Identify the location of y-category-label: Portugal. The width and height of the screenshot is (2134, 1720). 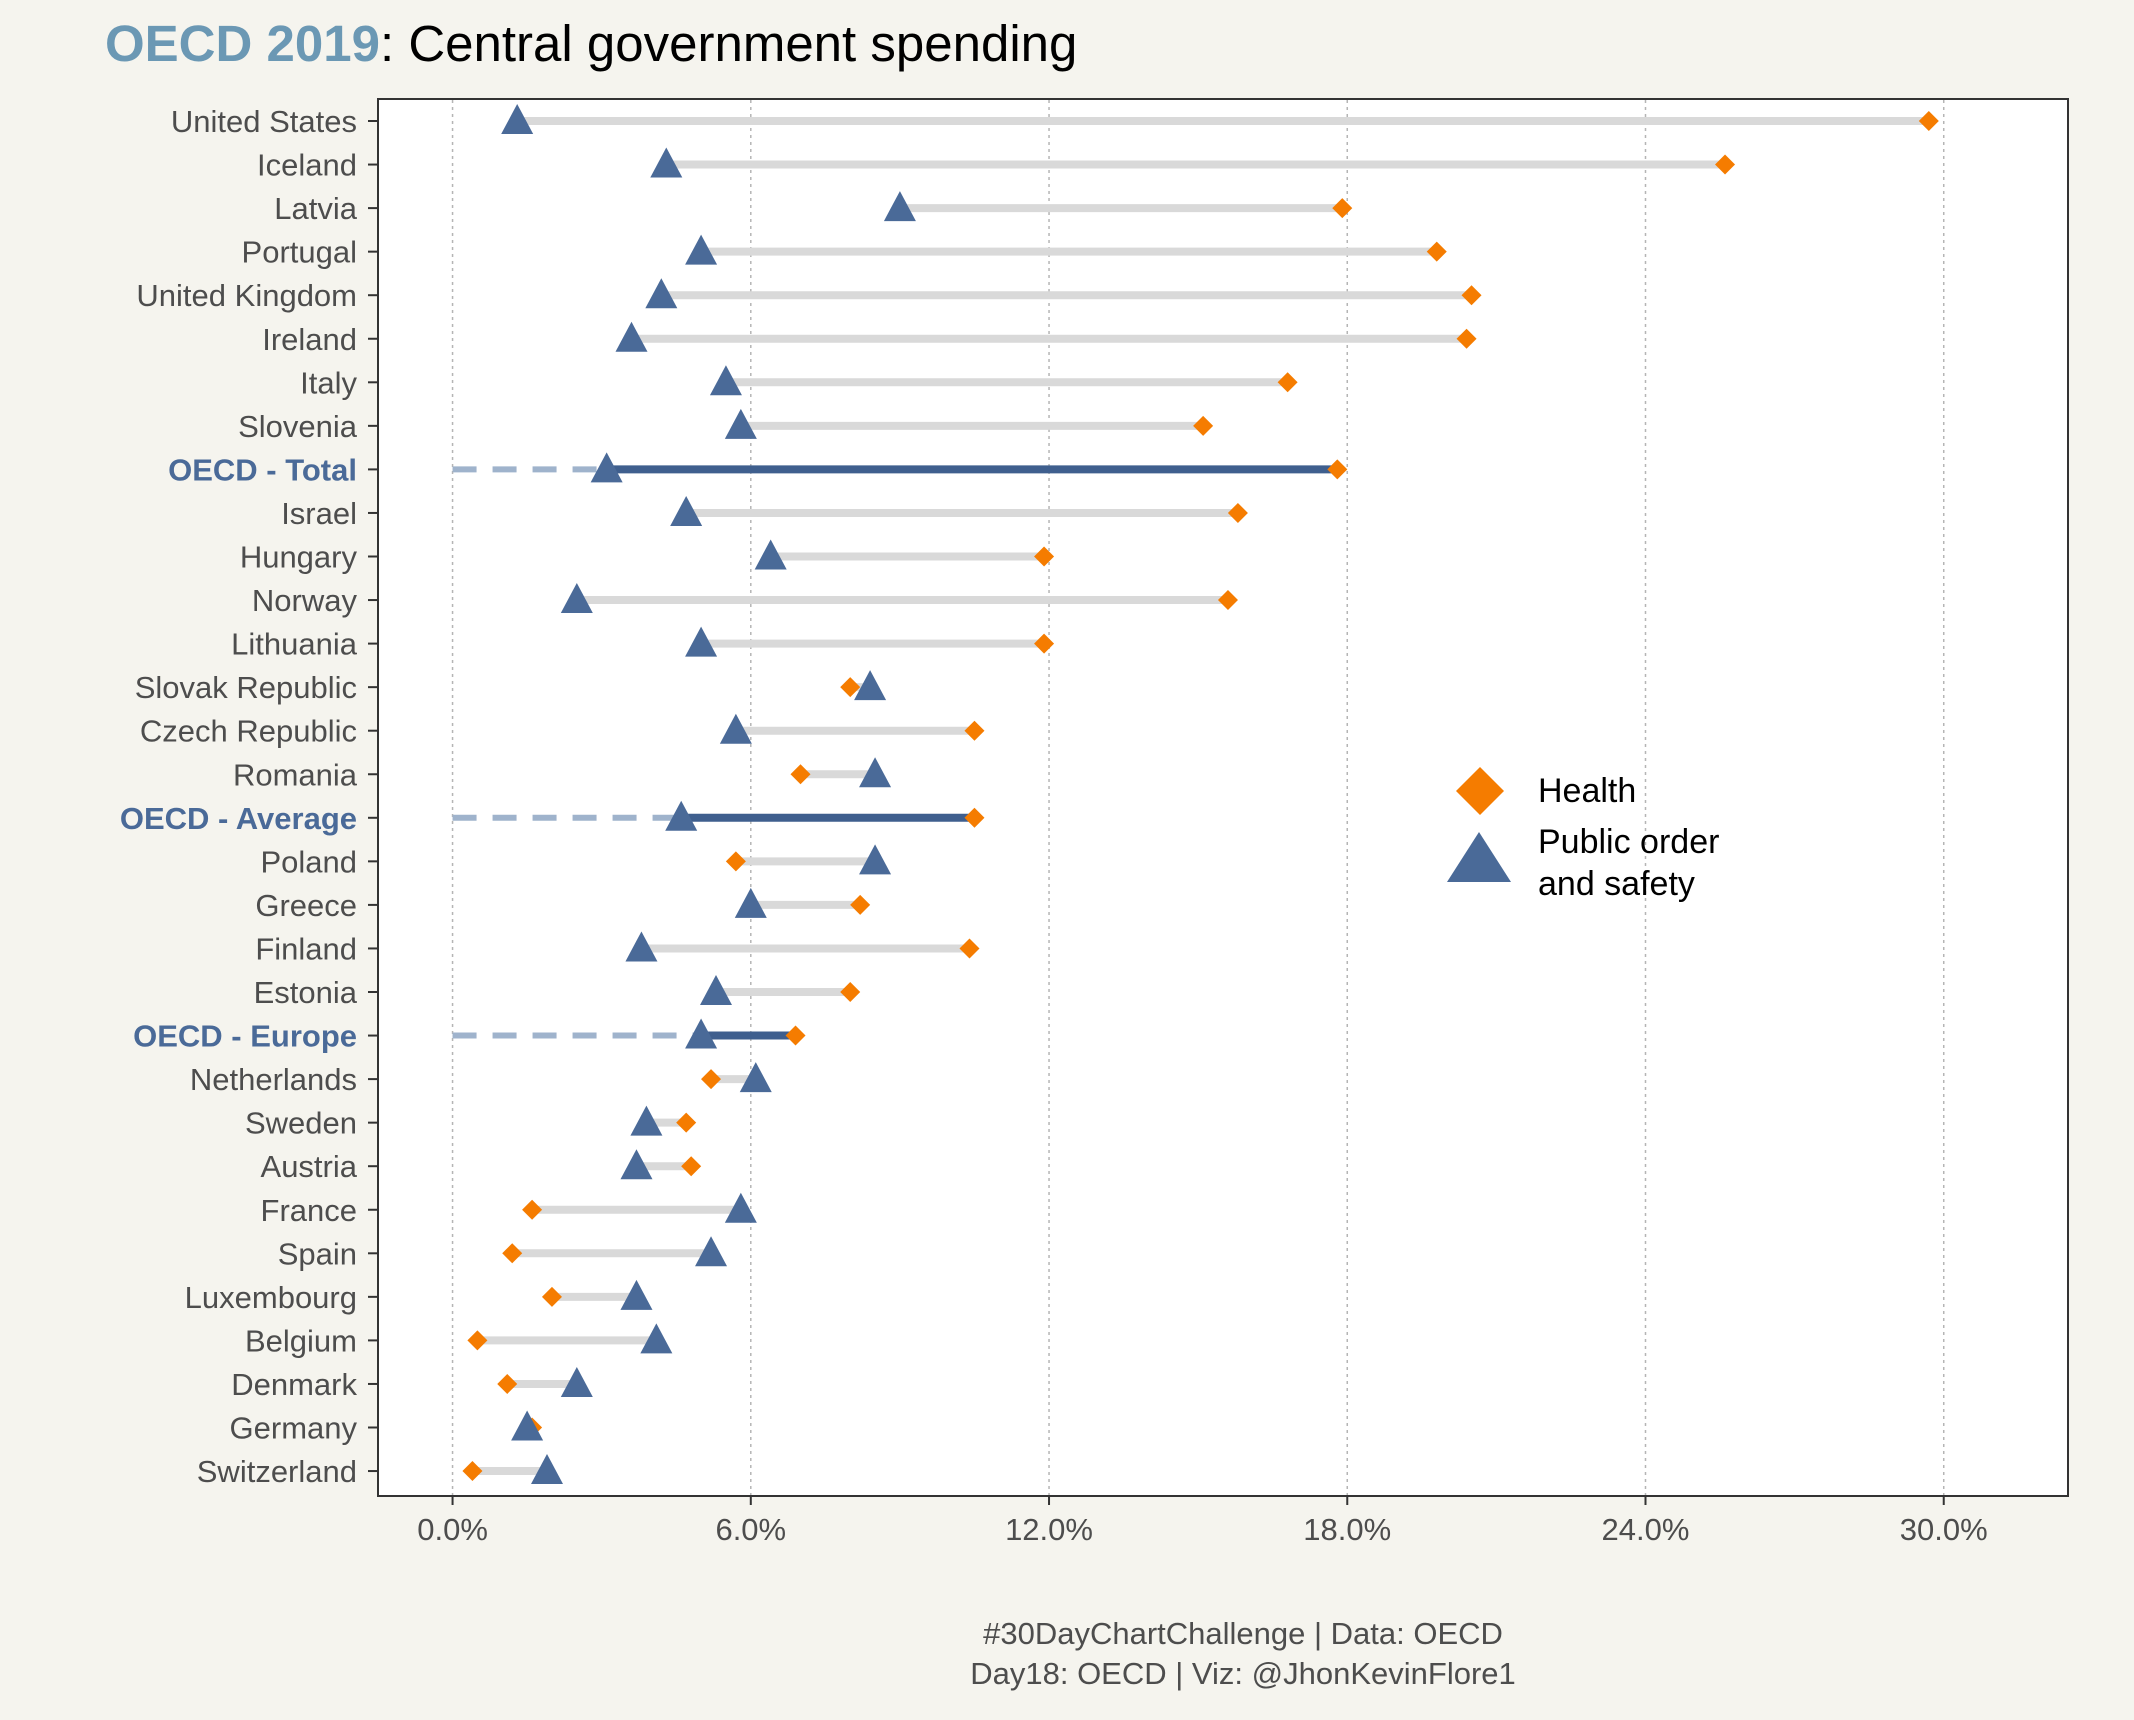
(299, 252).